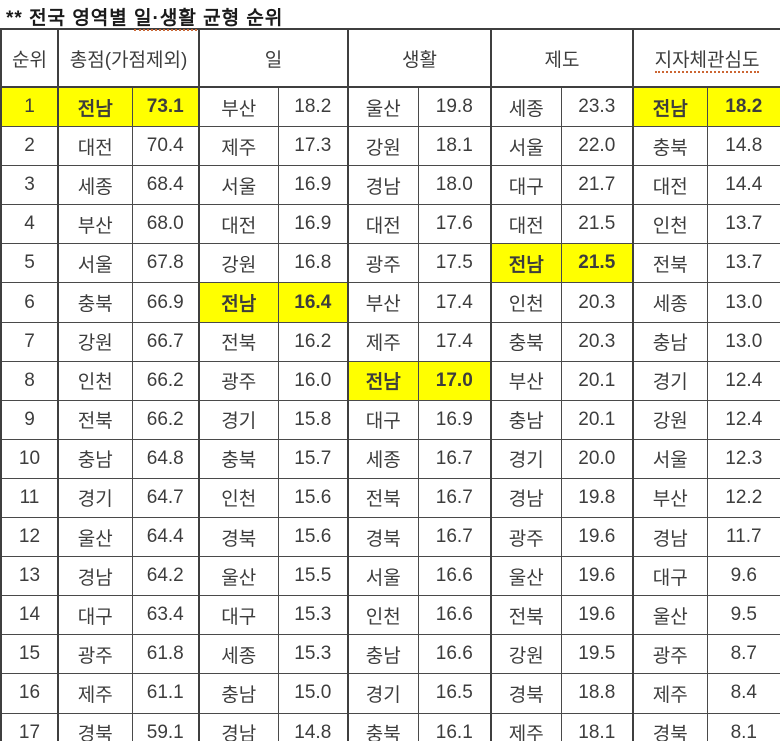 The height and width of the screenshot is (741, 780). What do you see at coordinates (743, 498) in the screenshot?
I see `value-cell: 12.2` at bounding box center [743, 498].